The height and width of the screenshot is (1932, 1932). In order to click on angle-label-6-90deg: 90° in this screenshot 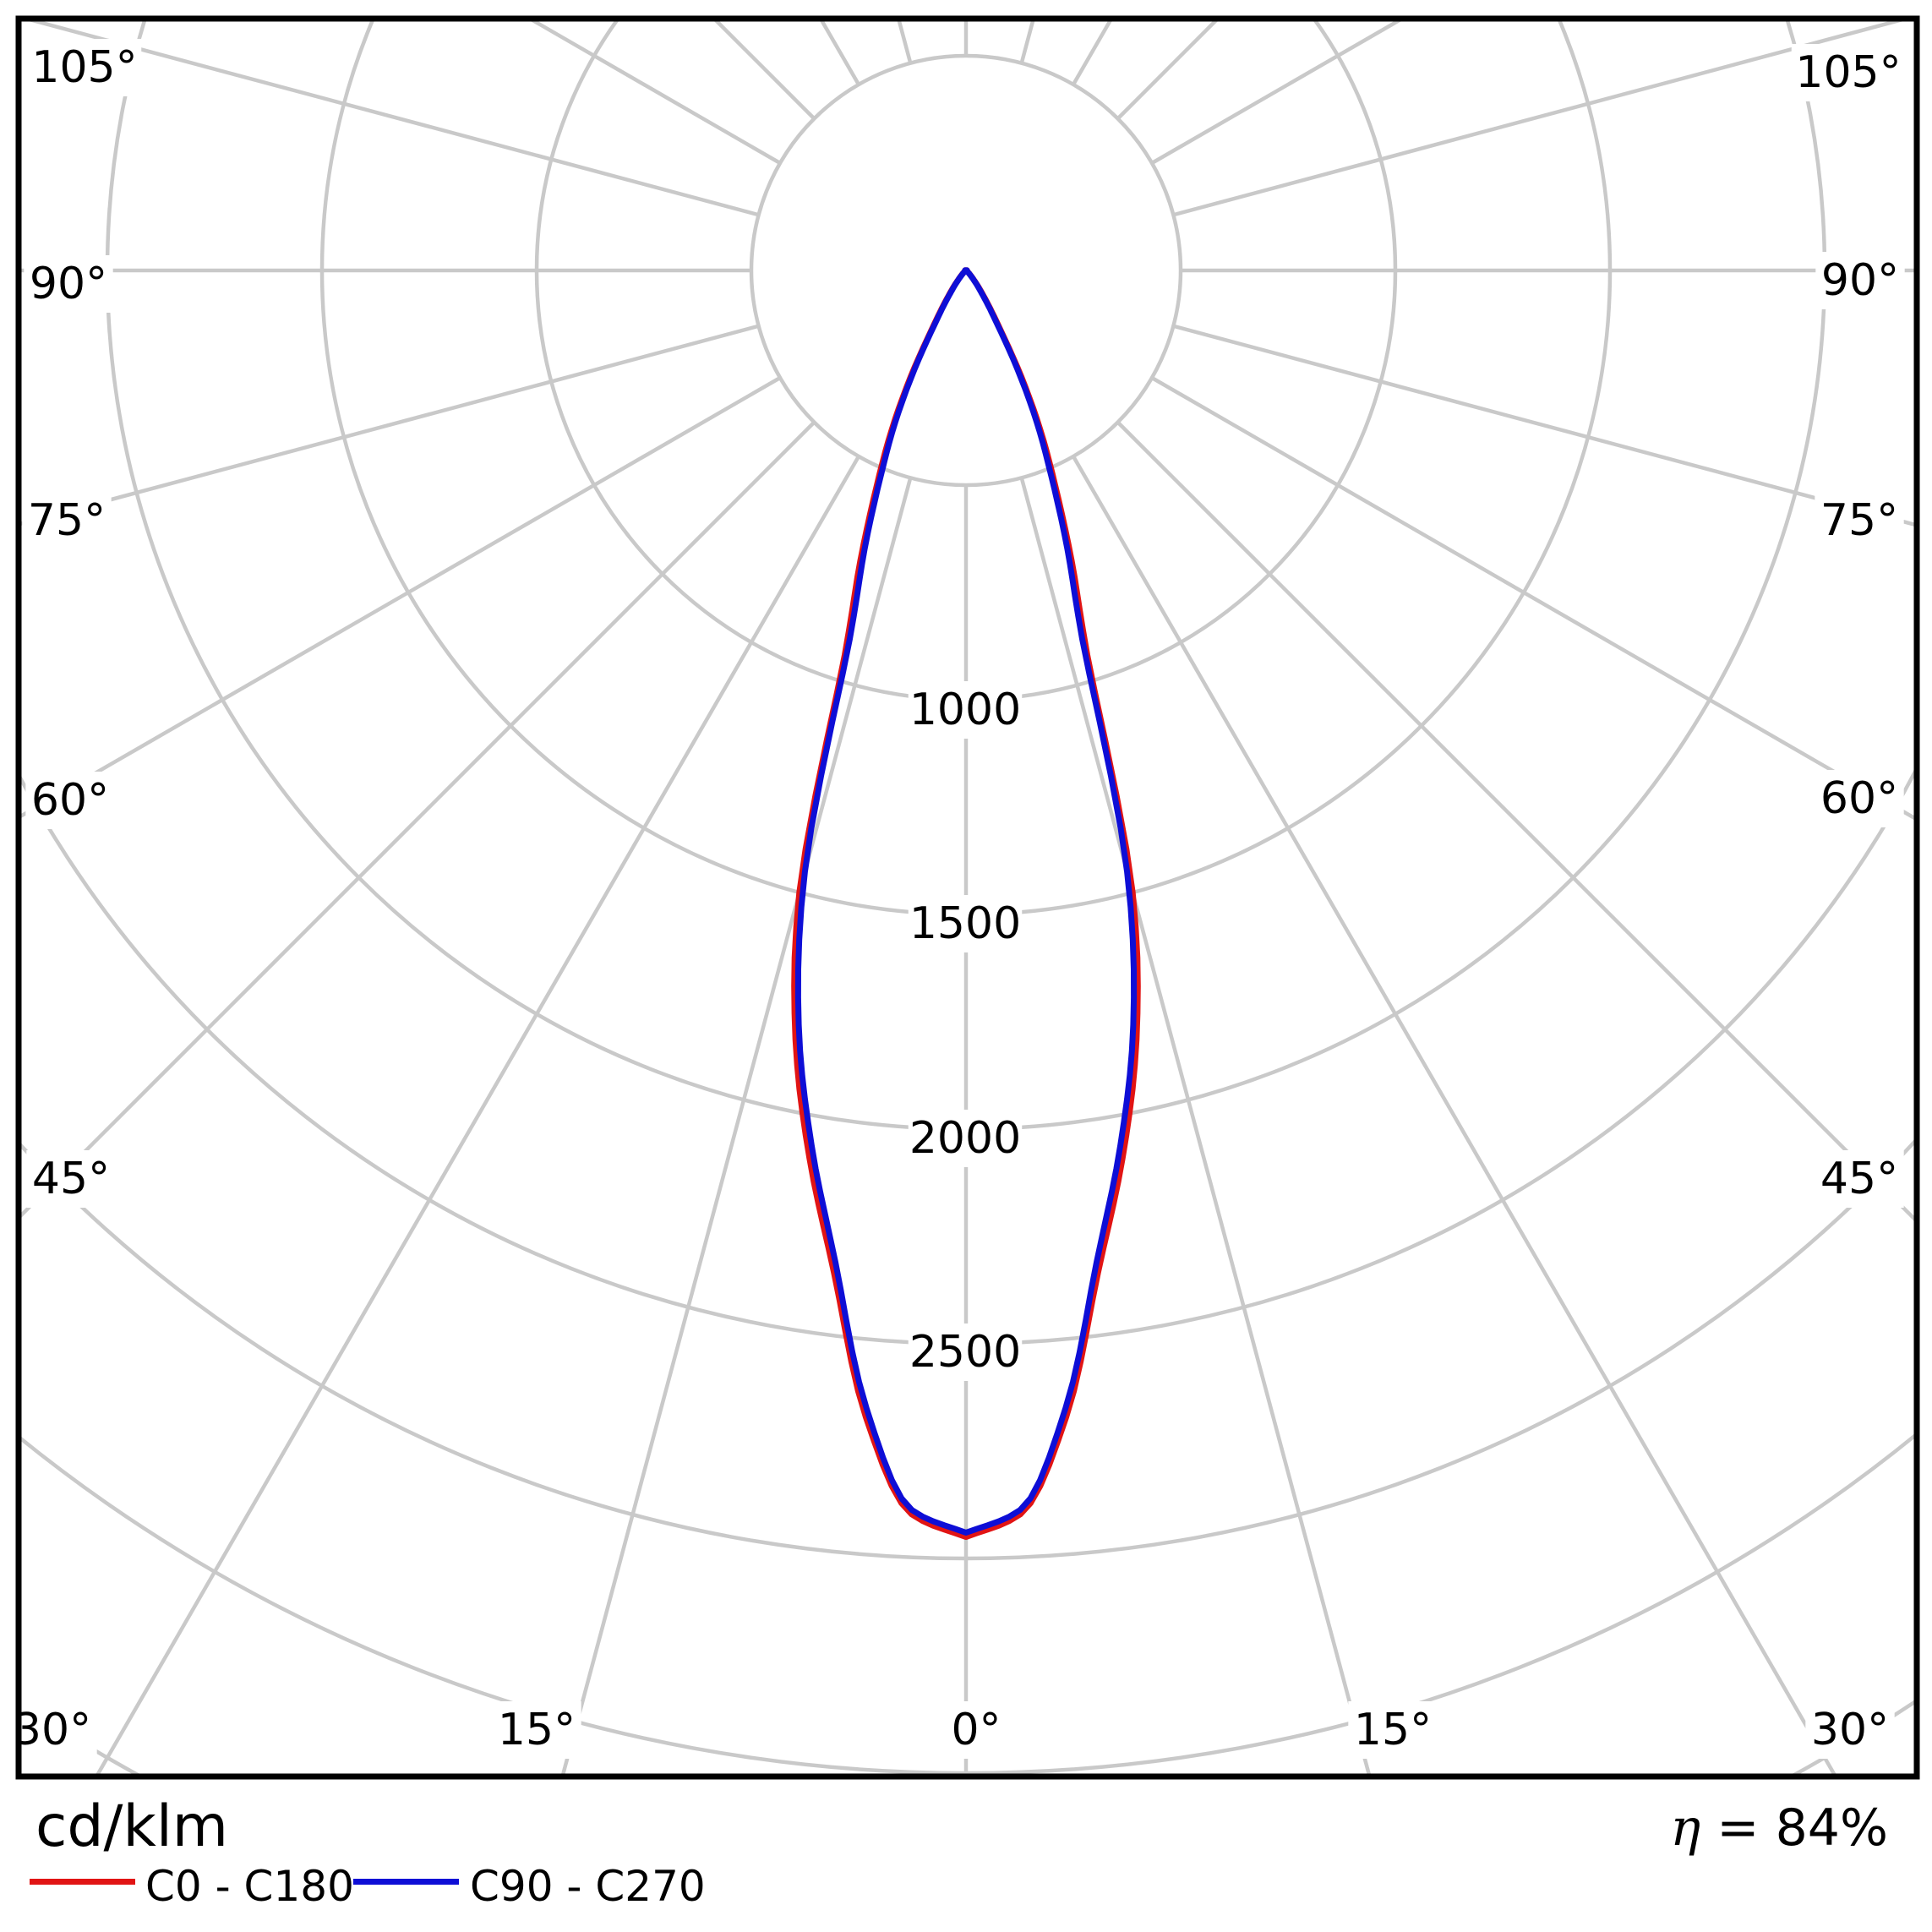, I will do `click(1860, 280)`.